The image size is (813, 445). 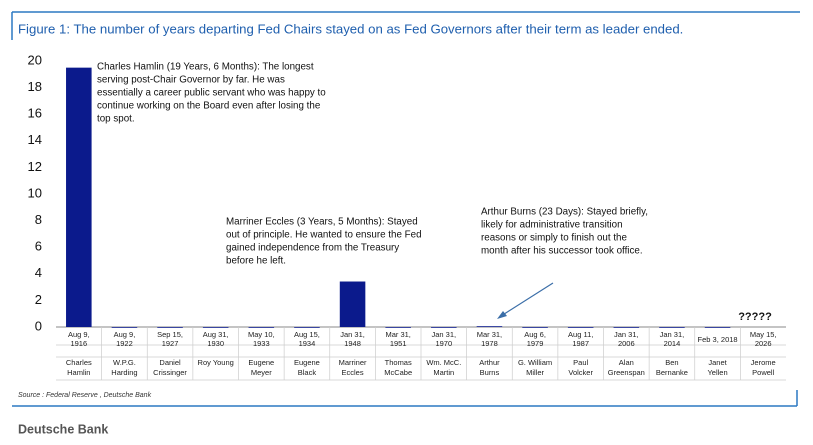 What do you see at coordinates (38, 299) in the screenshot?
I see `y-tick-label: 2` at bounding box center [38, 299].